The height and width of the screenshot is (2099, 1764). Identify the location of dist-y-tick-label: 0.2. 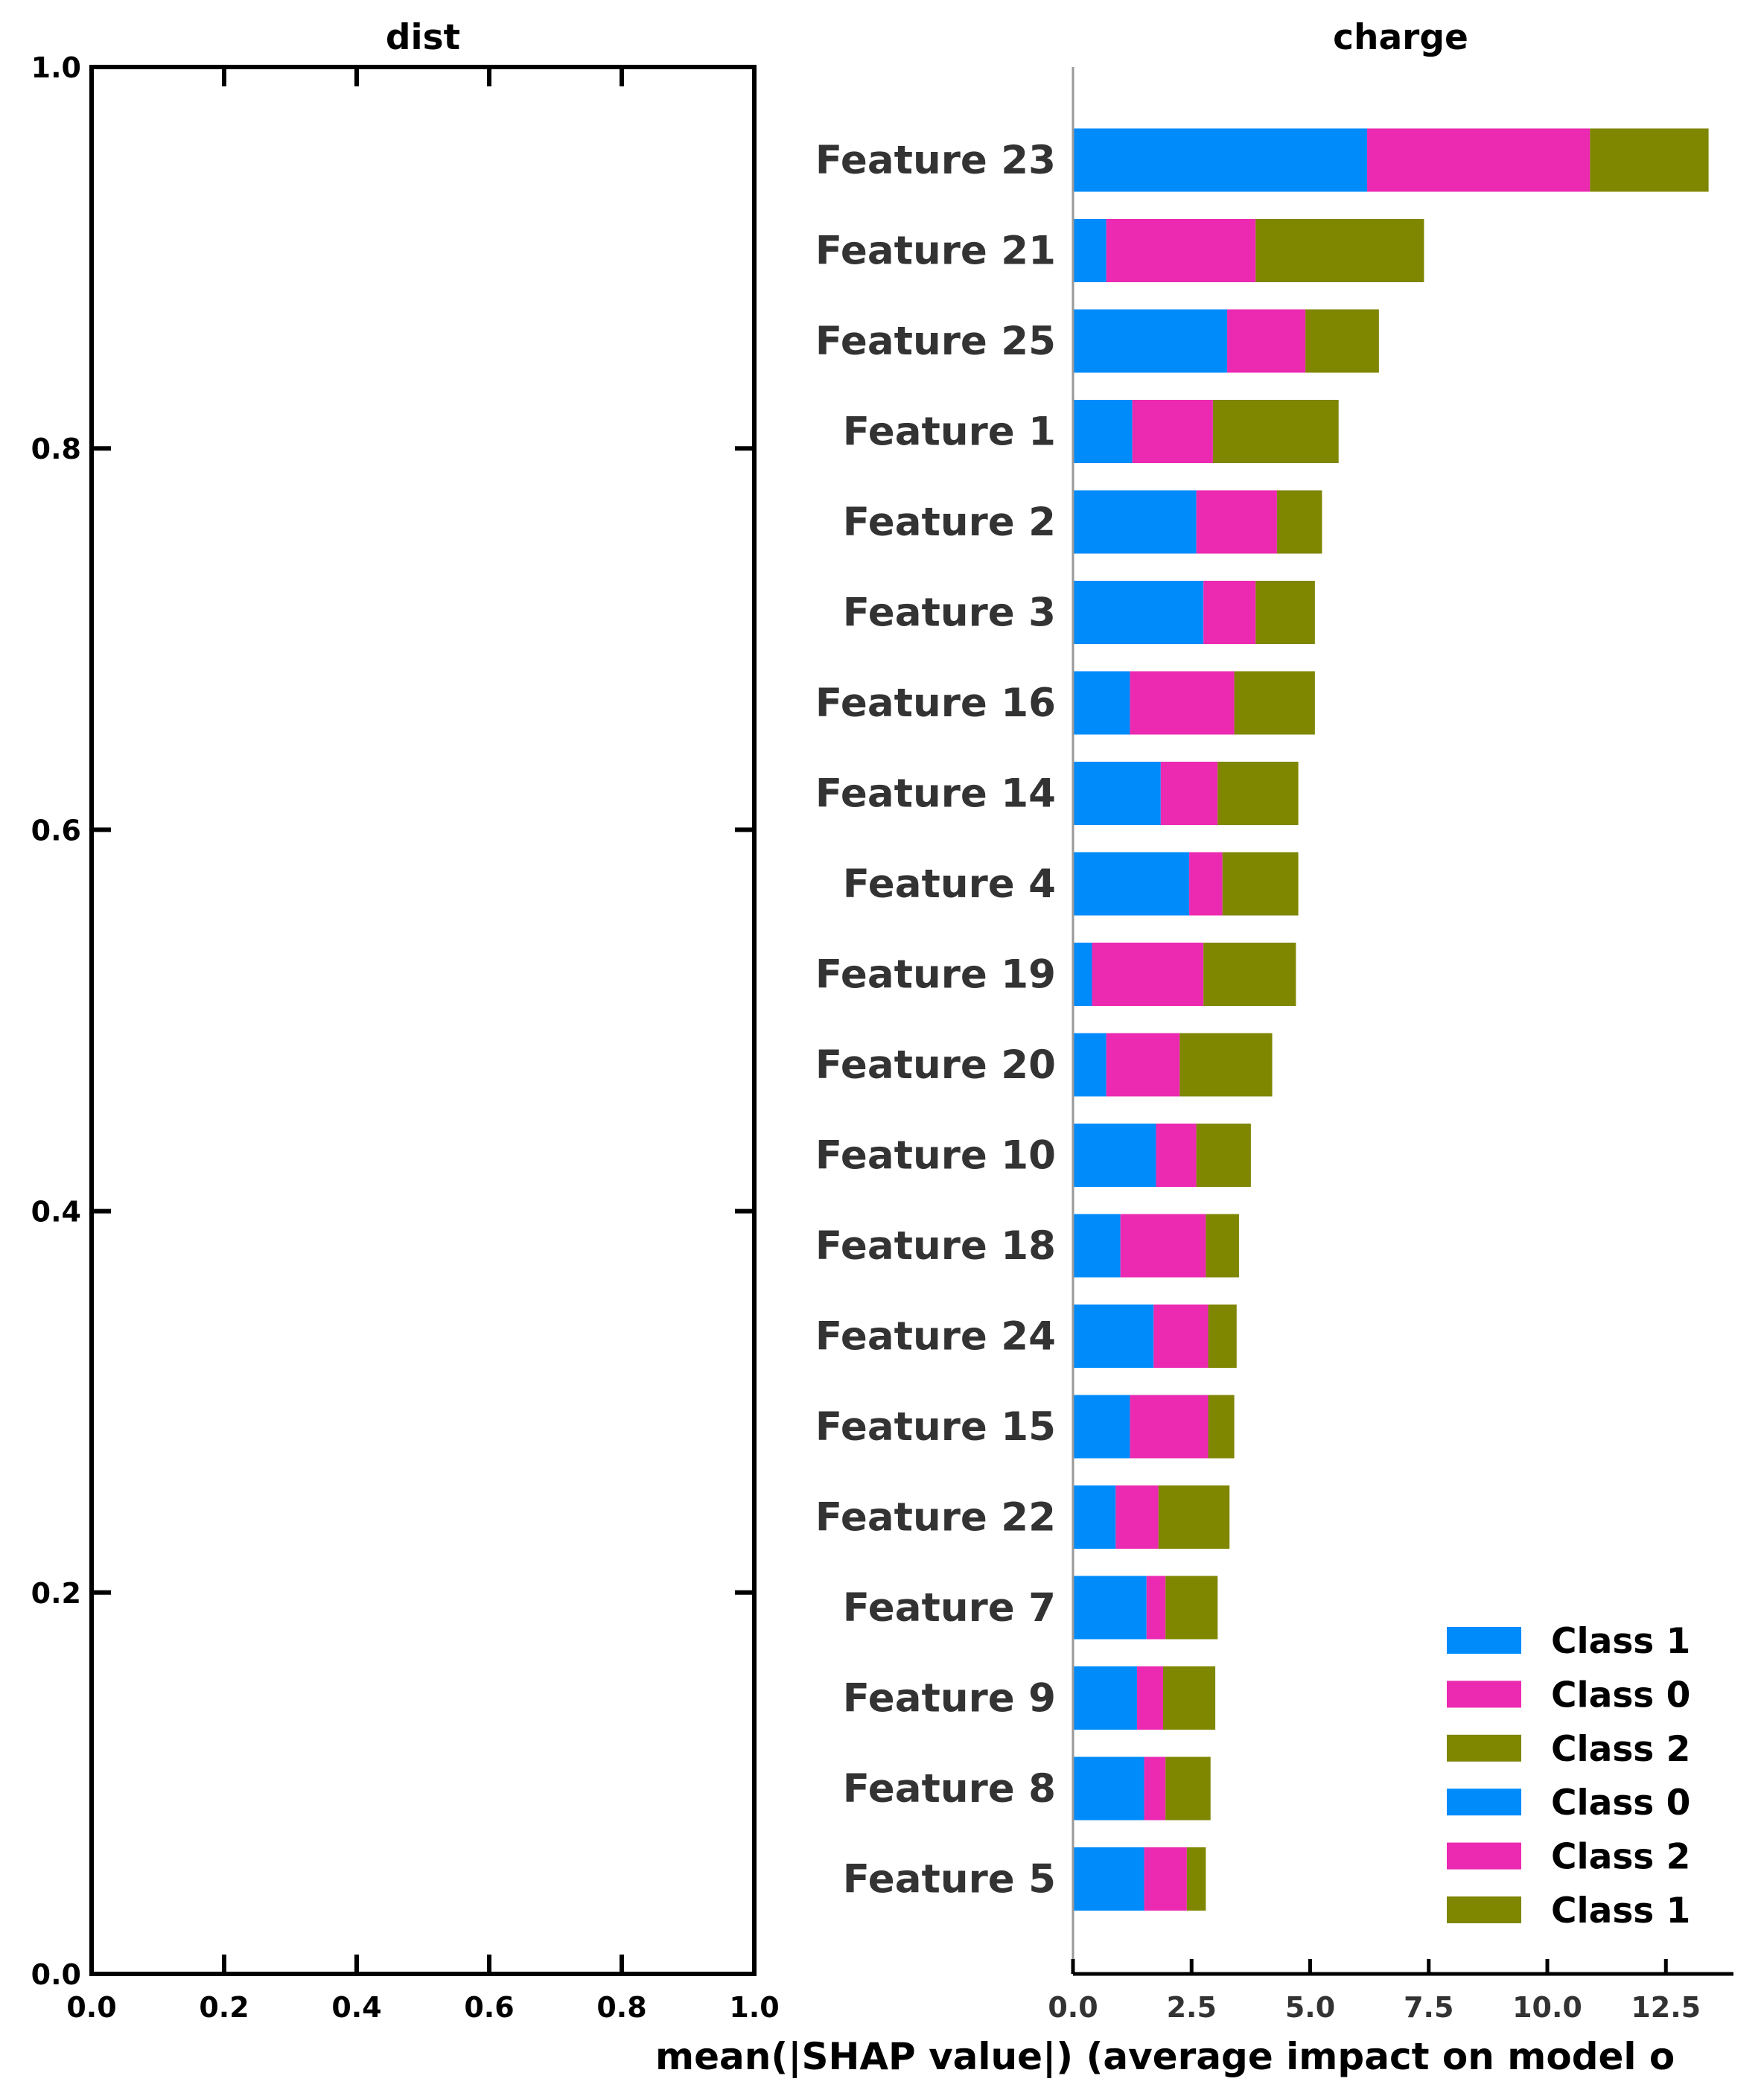
(56, 1593).